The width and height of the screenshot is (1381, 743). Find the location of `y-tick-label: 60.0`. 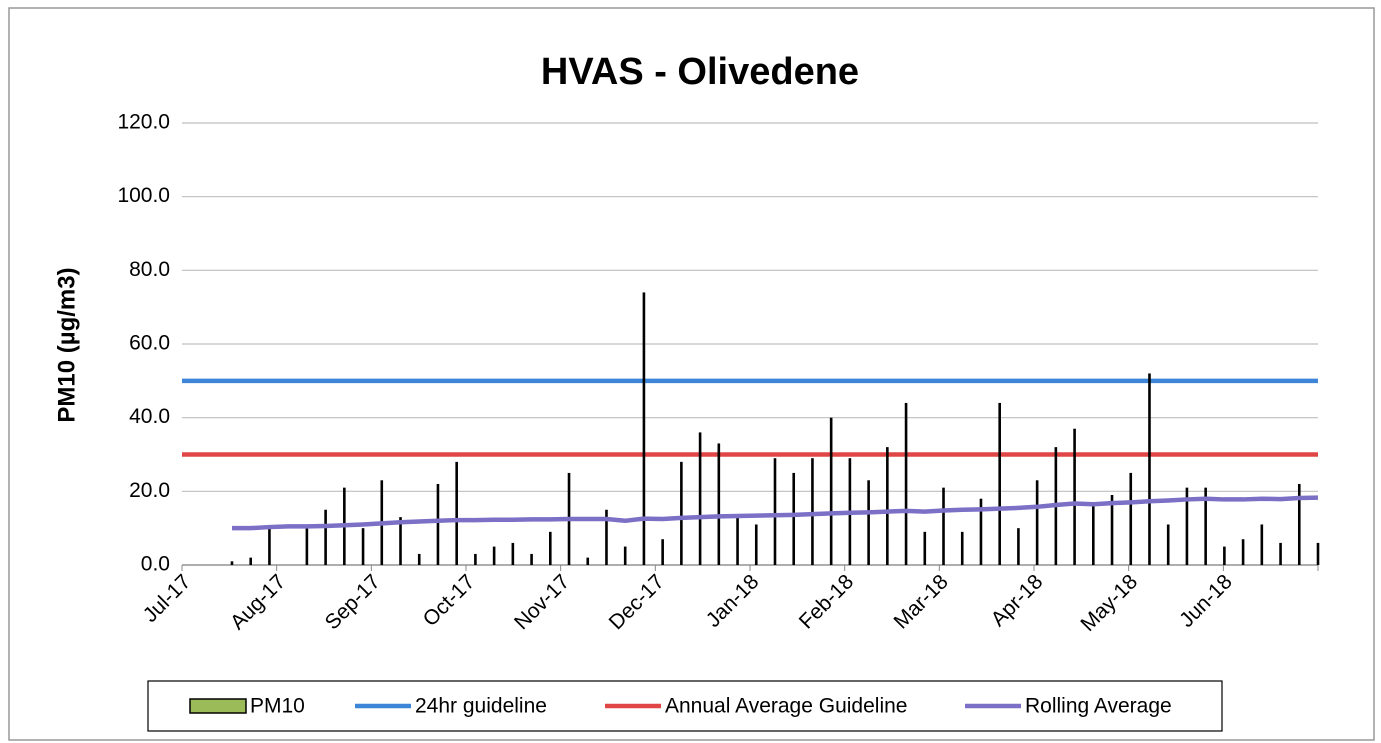

y-tick-label: 60.0 is located at coordinates (149, 343).